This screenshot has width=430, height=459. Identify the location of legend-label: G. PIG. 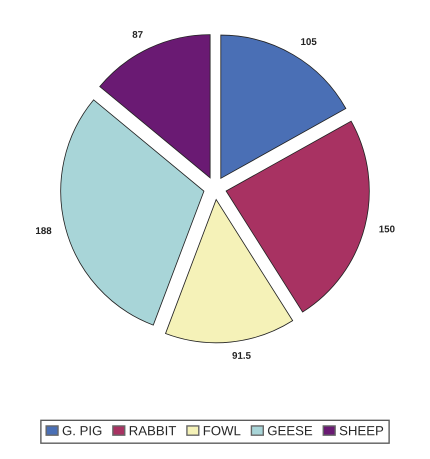
(82, 431).